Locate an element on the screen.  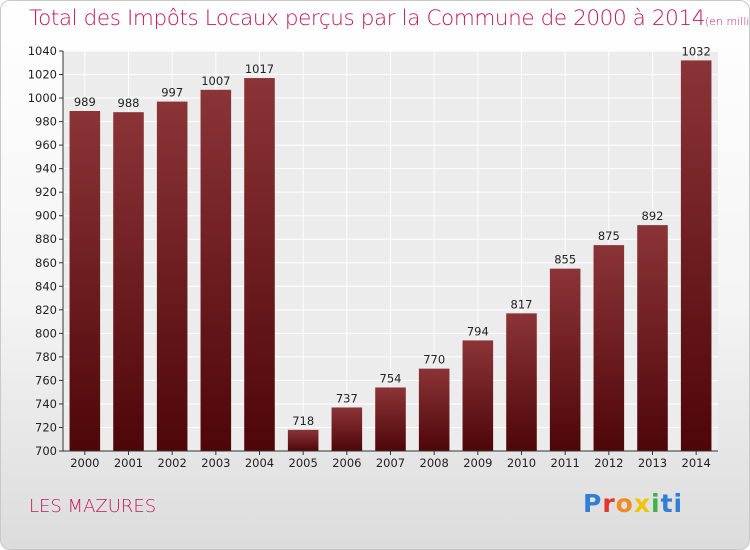
y-tick-label: 780 is located at coordinates (46, 357).